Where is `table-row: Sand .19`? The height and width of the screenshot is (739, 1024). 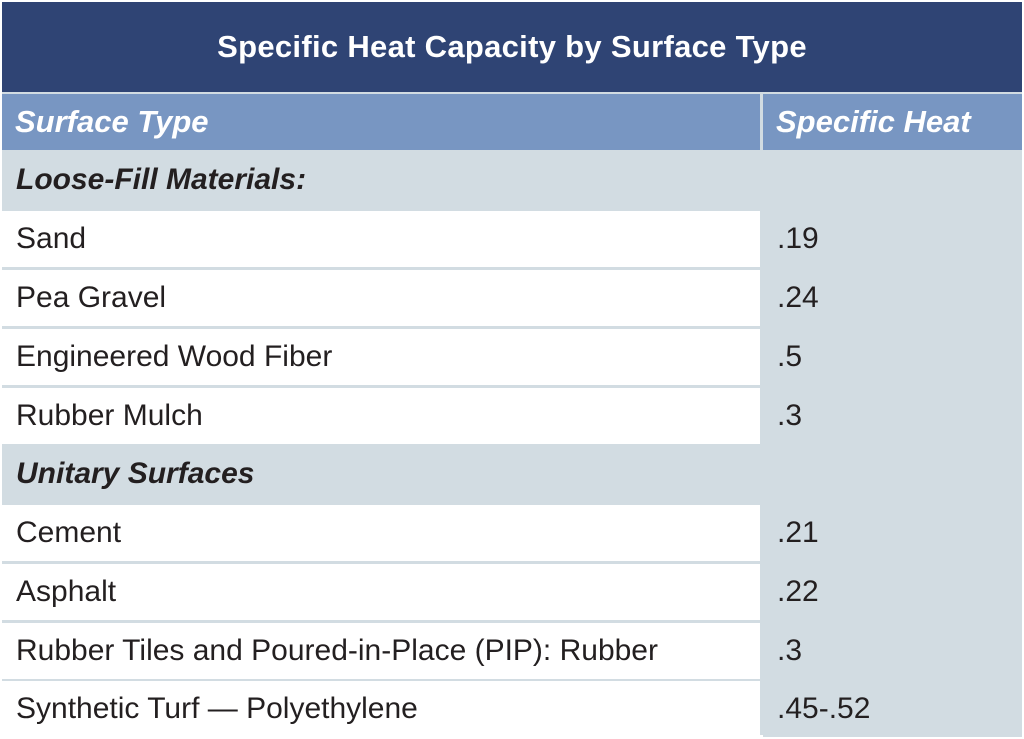
table-row: Sand .19 is located at coordinates (512, 239).